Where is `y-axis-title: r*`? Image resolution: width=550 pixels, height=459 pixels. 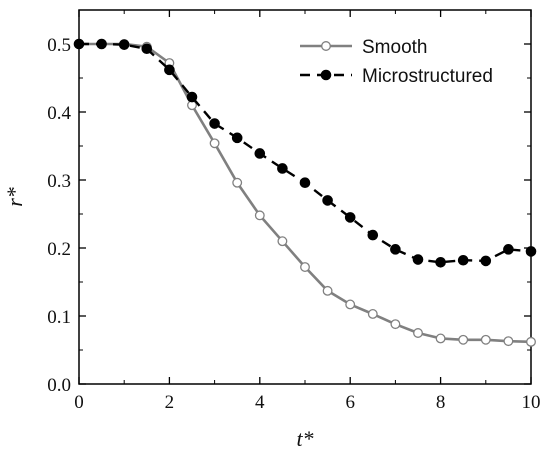
y-axis-title: r* is located at coordinates (14, 197).